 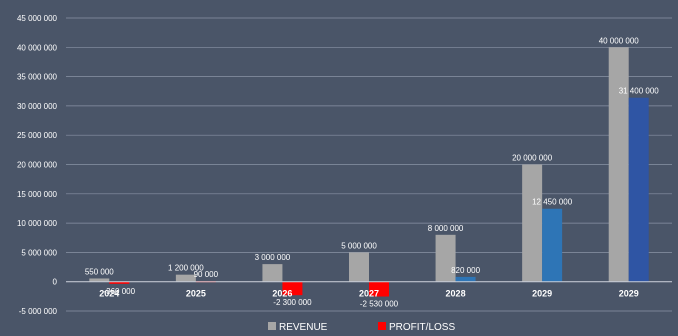 What do you see at coordinates (186, 268) in the screenshot?
I see `revenue-data-label: 1 200 000` at bounding box center [186, 268].